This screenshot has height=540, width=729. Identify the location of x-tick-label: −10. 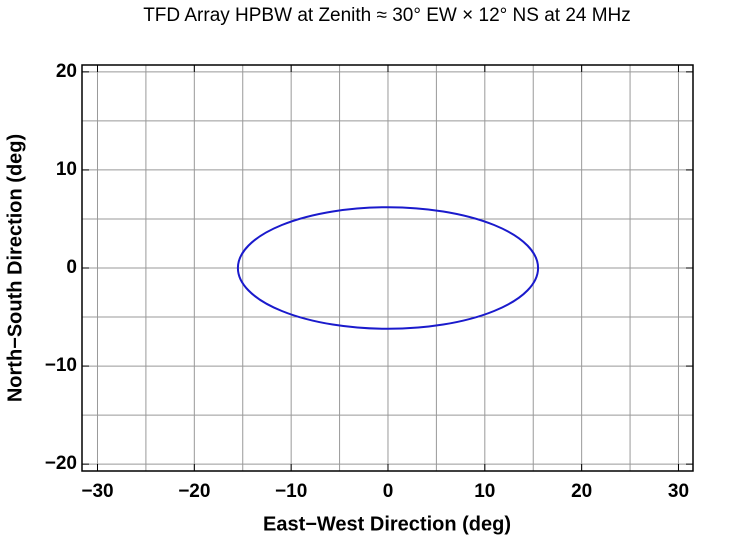
(291, 491).